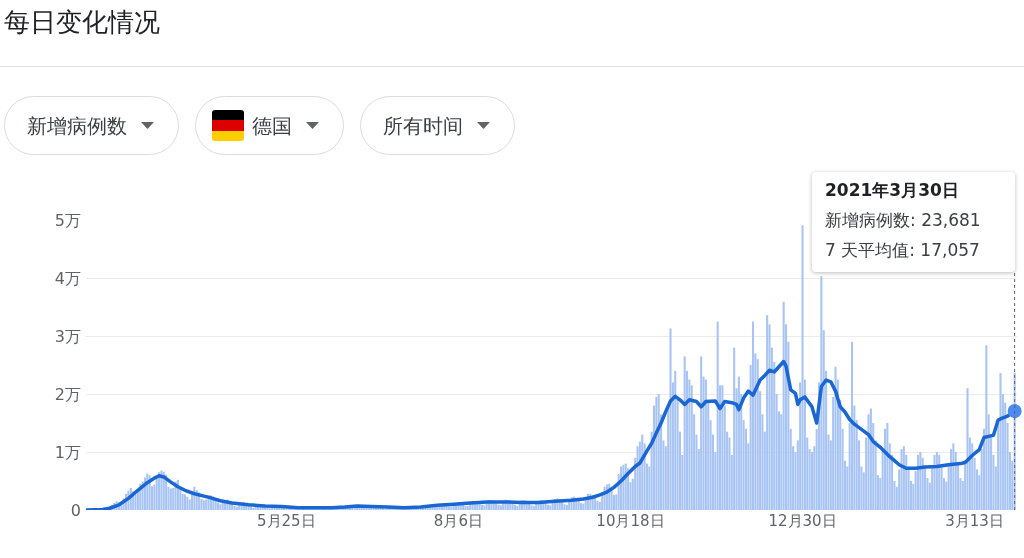 Image resolution: width=1024 pixels, height=558 pixels. I want to click on annotation: 新增病例数: 23,681, so click(903, 220).